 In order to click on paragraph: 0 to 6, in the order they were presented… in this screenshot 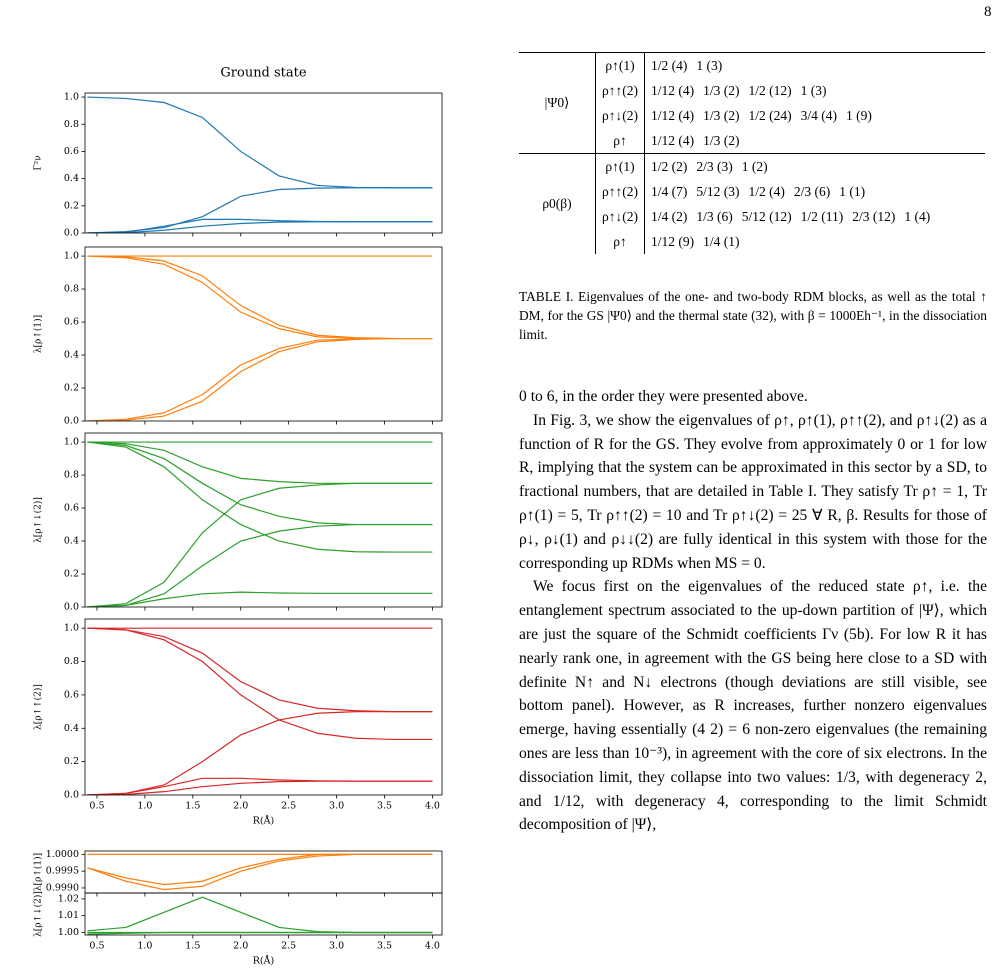, I will do `click(663, 396)`.